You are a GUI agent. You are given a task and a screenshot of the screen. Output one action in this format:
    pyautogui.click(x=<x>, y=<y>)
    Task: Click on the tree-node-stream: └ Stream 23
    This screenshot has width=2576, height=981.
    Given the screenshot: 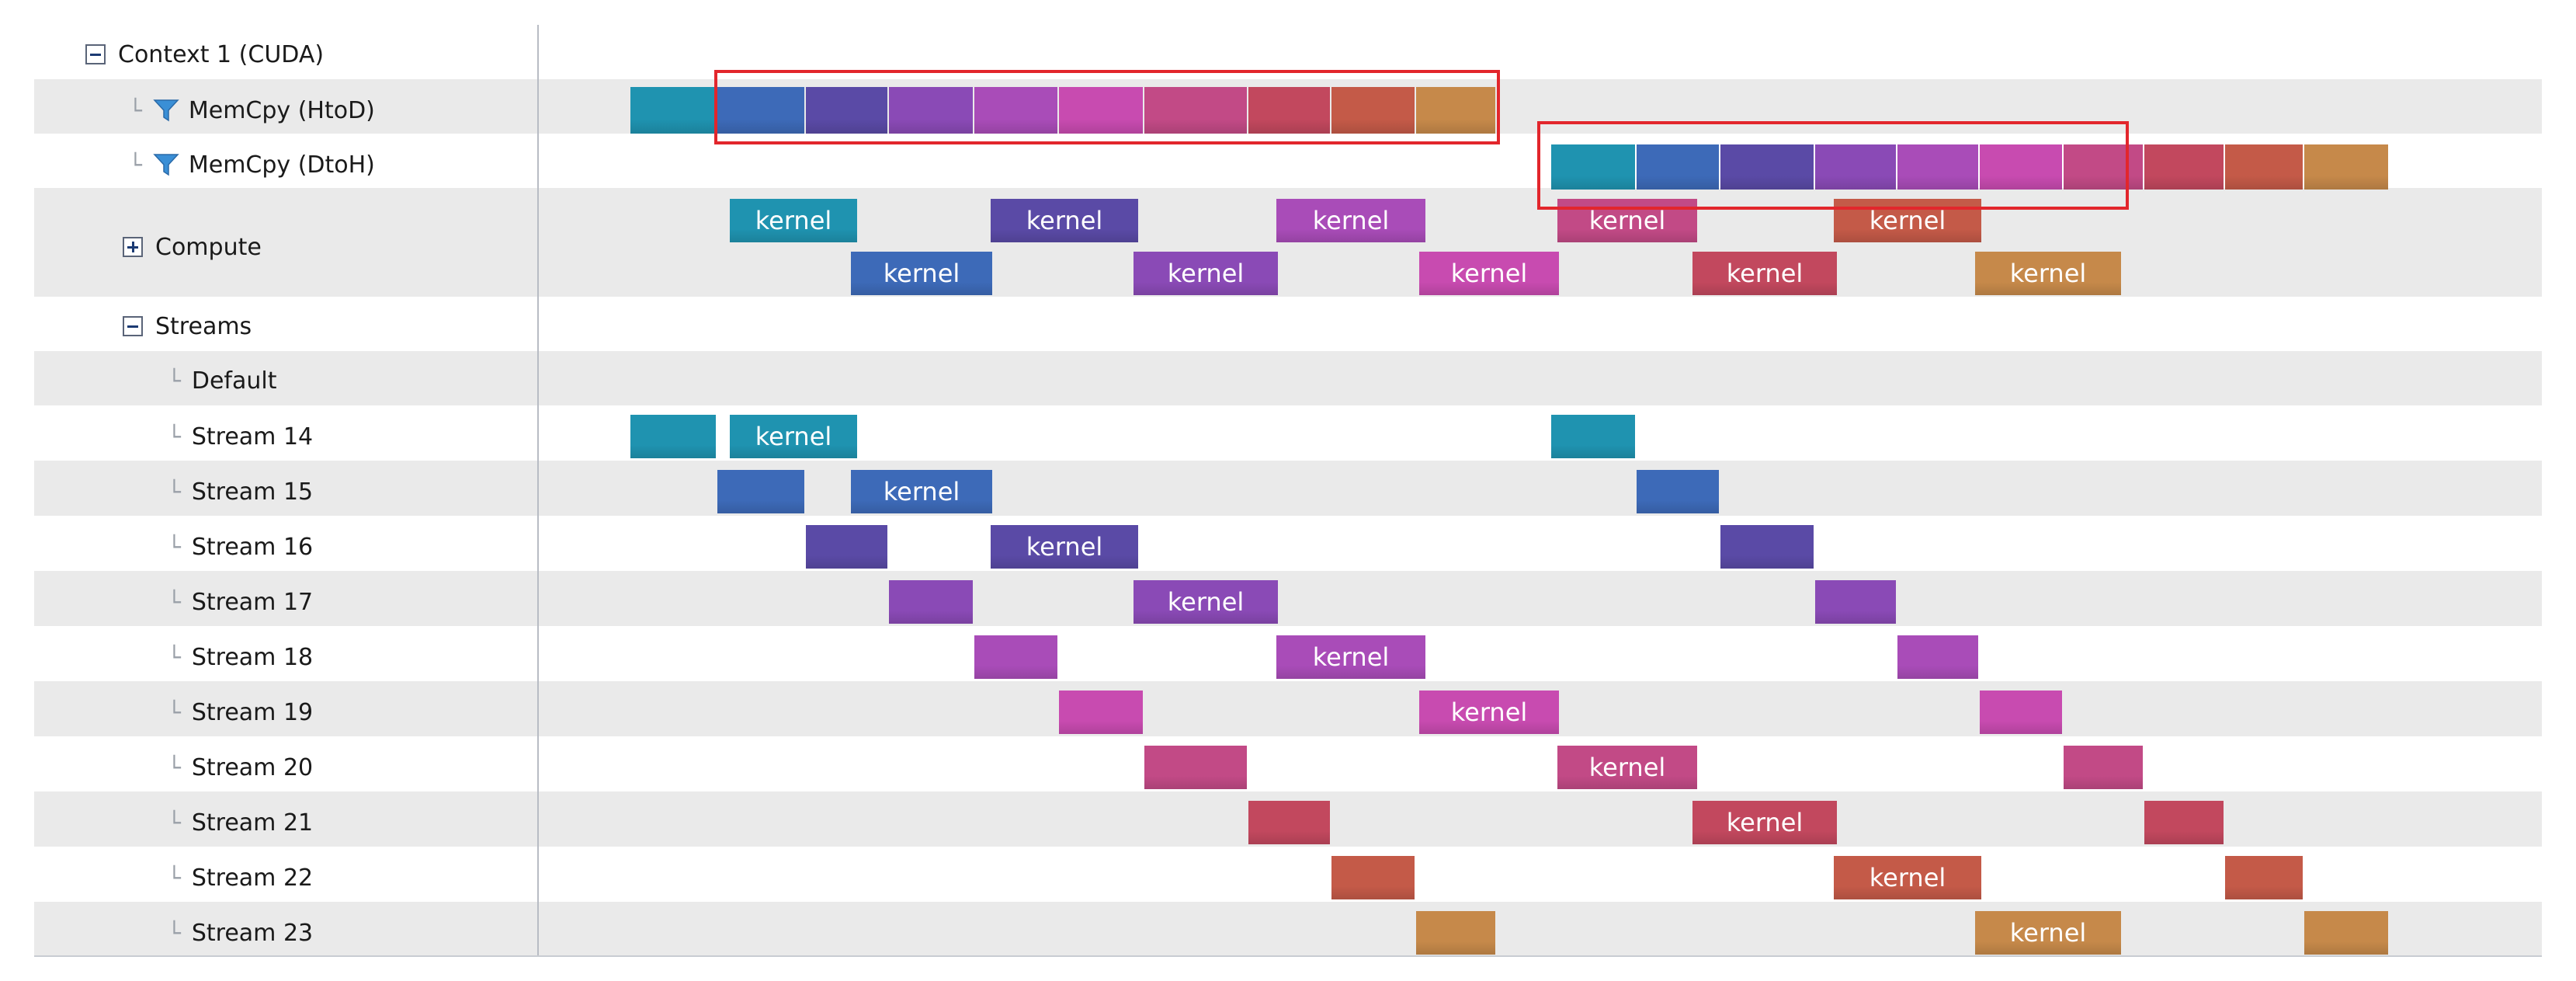 What is the action you would take?
    pyautogui.click(x=240, y=933)
    